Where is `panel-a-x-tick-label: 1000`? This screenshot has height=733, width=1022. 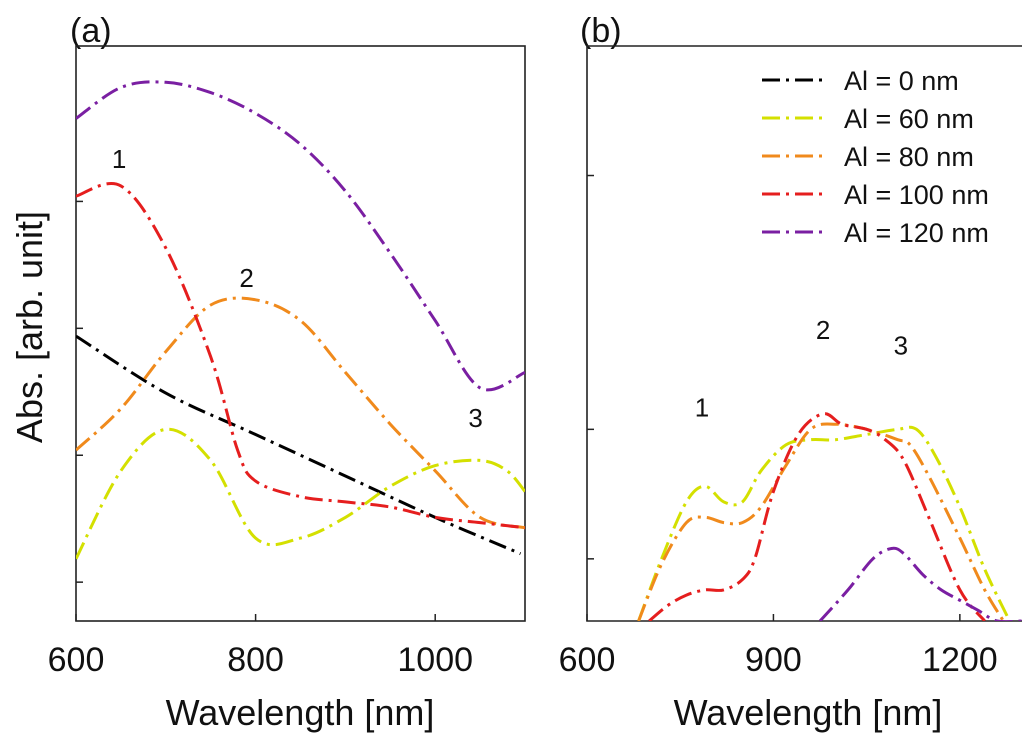
panel-a-x-tick-label: 1000 is located at coordinates (435, 660).